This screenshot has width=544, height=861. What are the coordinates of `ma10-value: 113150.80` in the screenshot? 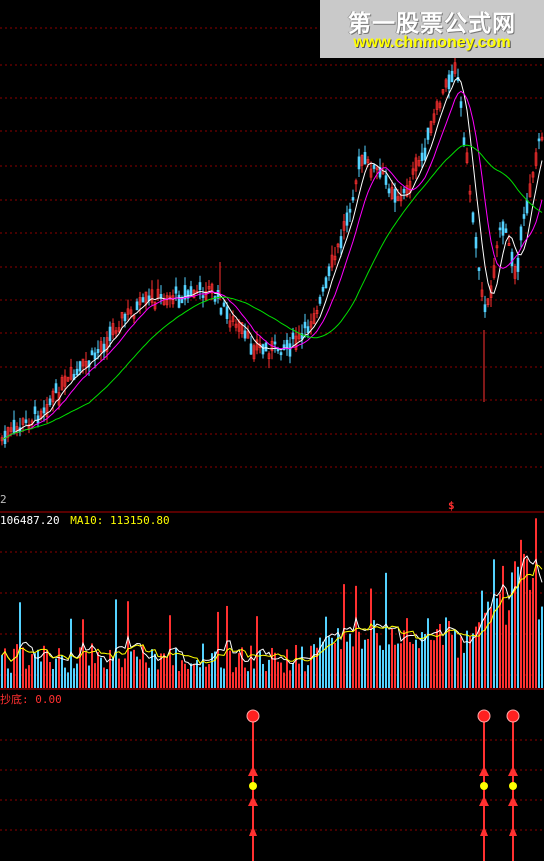 It's located at (139, 520).